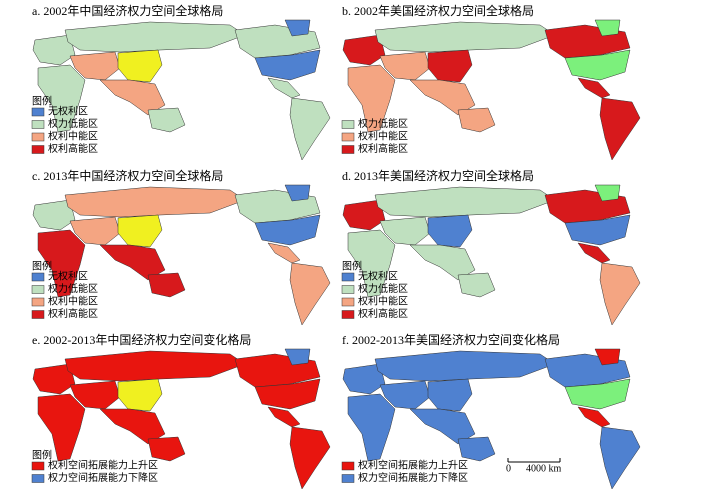  Describe the element at coordinates (127, 175) in the screenshot. I see `panel-title: c. 2013年中国经济权力空间全球格局` at that location.